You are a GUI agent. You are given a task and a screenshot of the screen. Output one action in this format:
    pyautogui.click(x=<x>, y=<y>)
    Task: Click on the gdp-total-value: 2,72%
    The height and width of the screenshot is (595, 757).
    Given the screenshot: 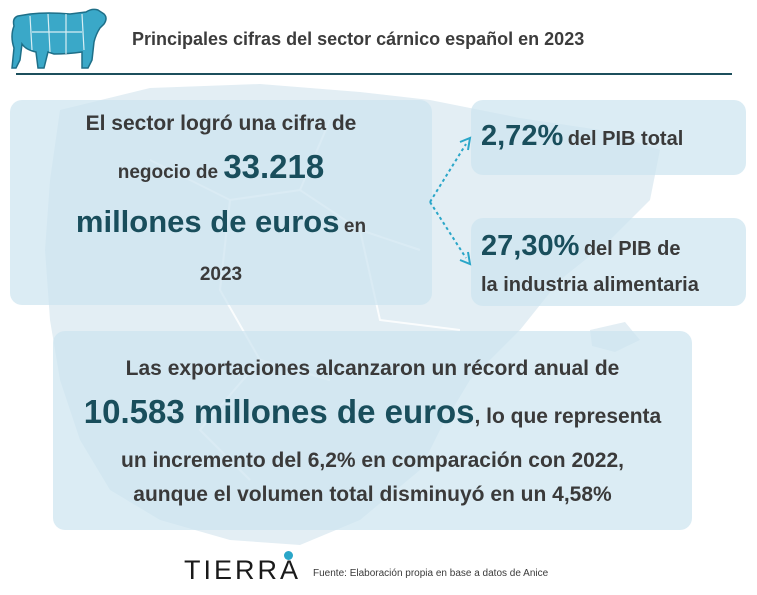 What is the action you would take?
    pyautogui.click(x=522, y=136)
    